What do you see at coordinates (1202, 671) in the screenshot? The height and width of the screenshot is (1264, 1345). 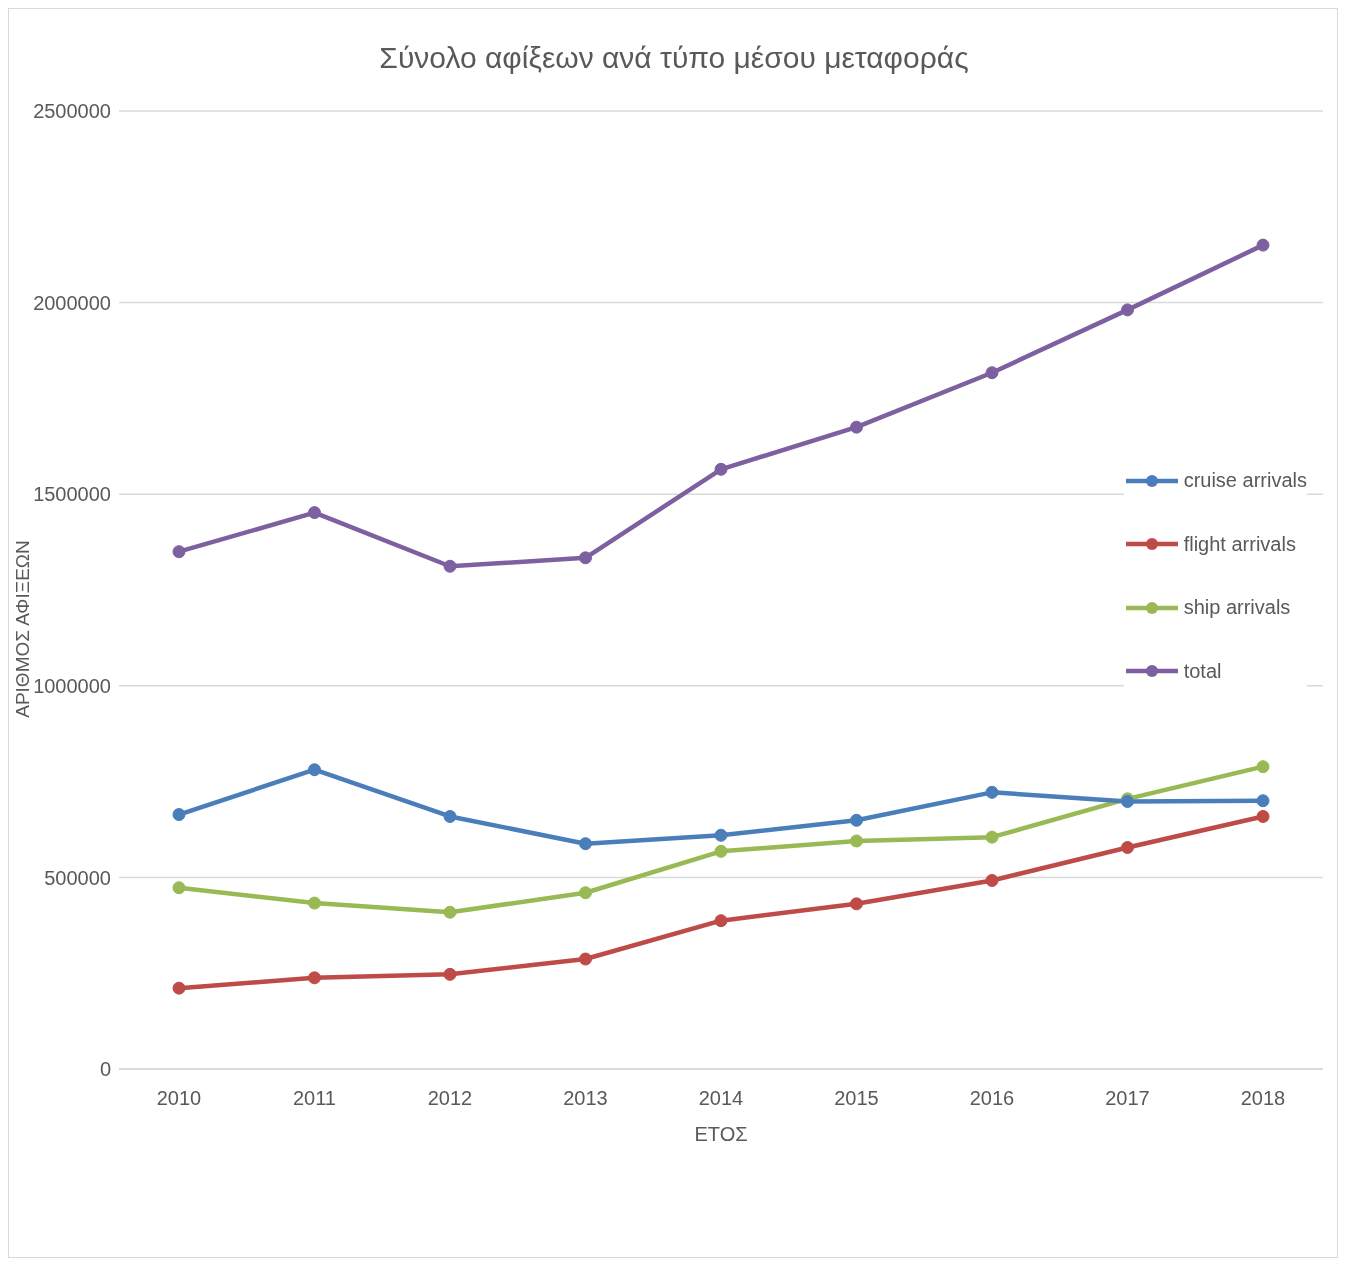 I see `legend-label: total` at bounding box center [1202, 671].